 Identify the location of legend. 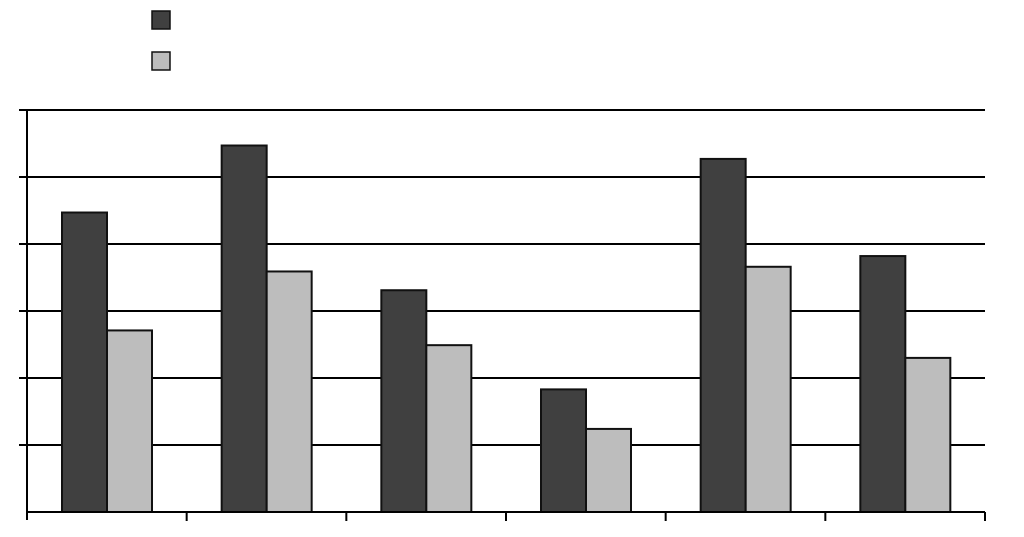
(161, 40).